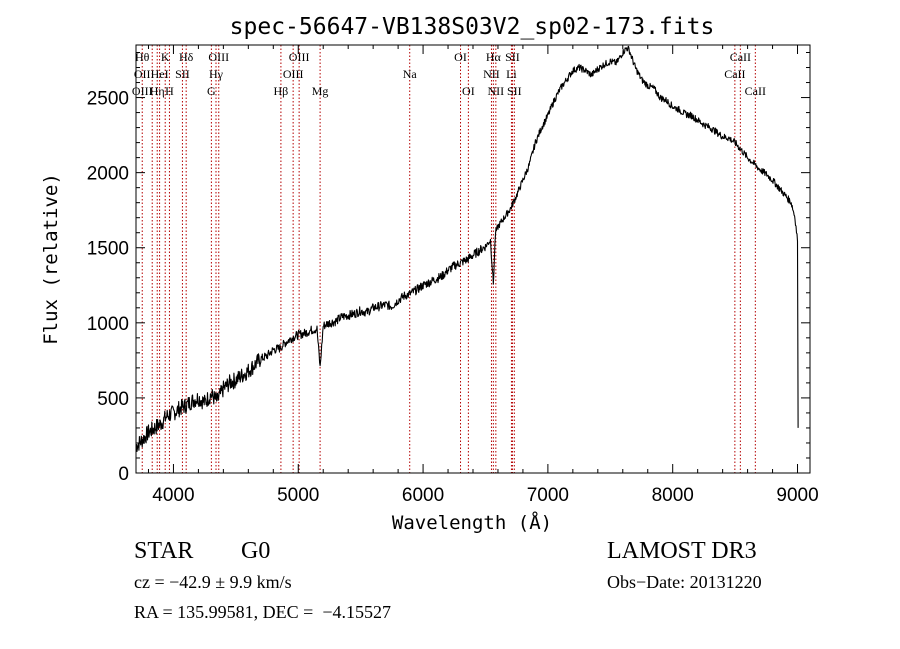 The image size is (900, 649). Describe the element at coordinates (108, 174) in the screenshot. I see `y-tick-label: 2000` at that location.